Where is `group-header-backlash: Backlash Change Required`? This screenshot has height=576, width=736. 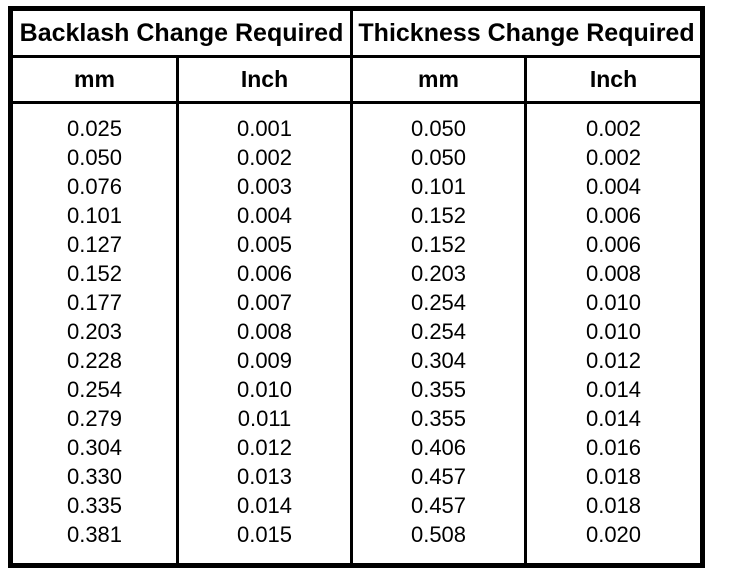 group-header-backlash: Backlash Change Required is located at coordinates (181, 33).